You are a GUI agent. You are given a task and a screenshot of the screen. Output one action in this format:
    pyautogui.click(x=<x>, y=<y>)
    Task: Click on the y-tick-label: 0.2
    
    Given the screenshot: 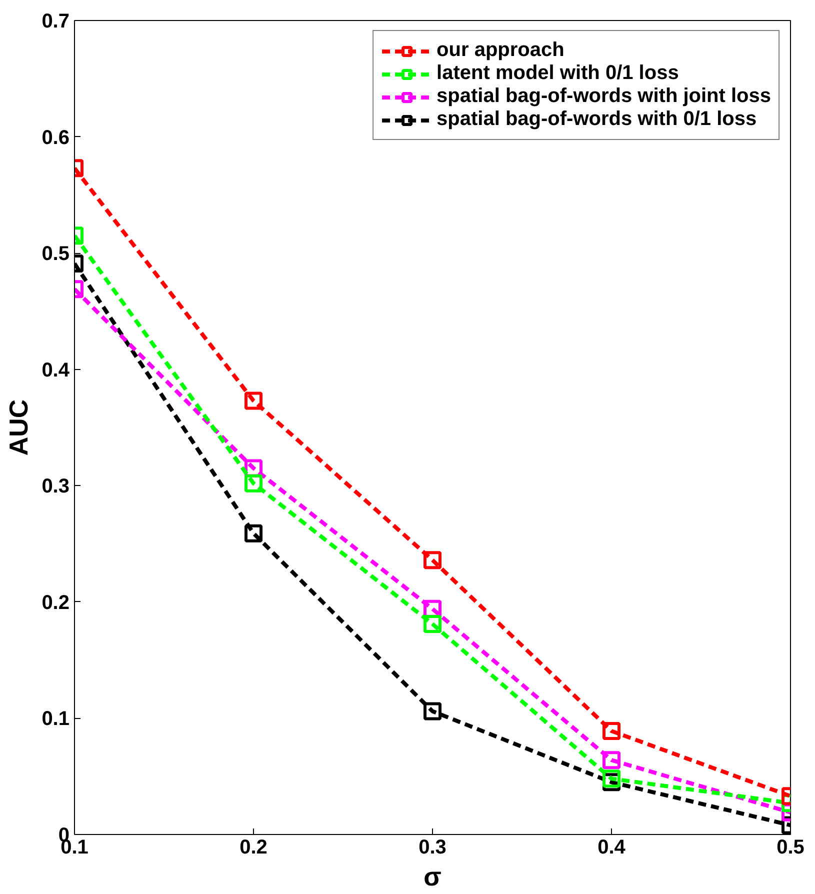 What is the action you would take?
    pyautogui.click(x=56, y=603)
    